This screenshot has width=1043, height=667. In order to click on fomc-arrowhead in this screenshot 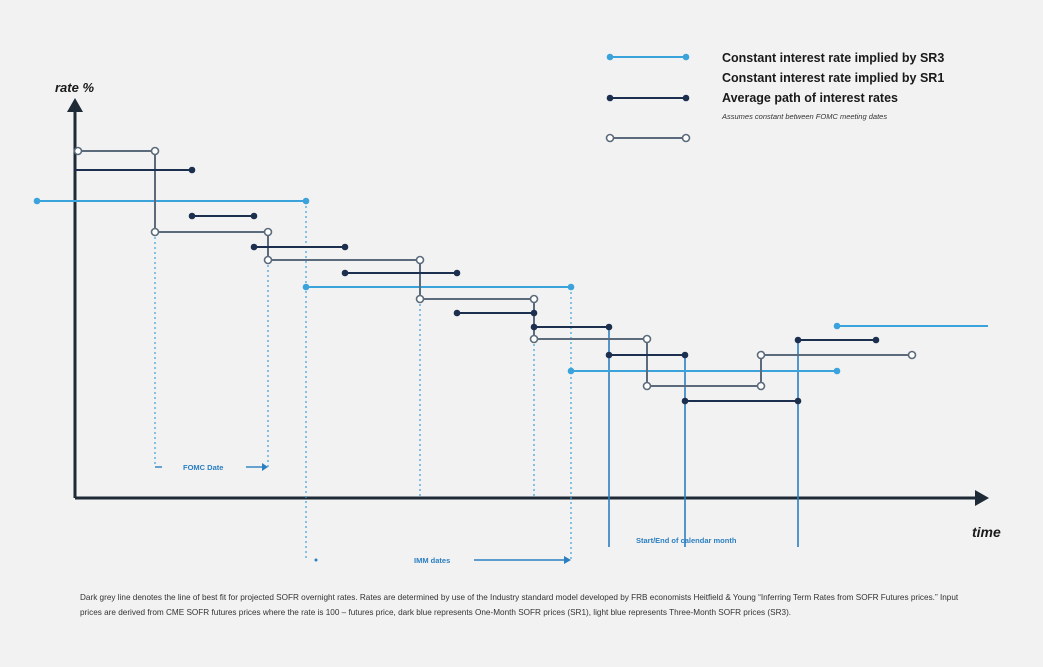, I will do `click(265, 467)`.